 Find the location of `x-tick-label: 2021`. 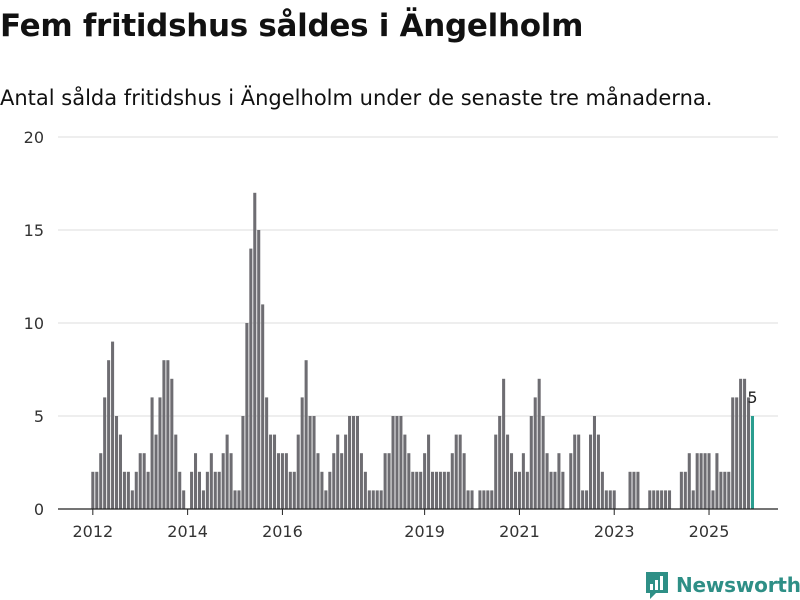

x-tick-label: 2021 is located at coordinates (519, 531).